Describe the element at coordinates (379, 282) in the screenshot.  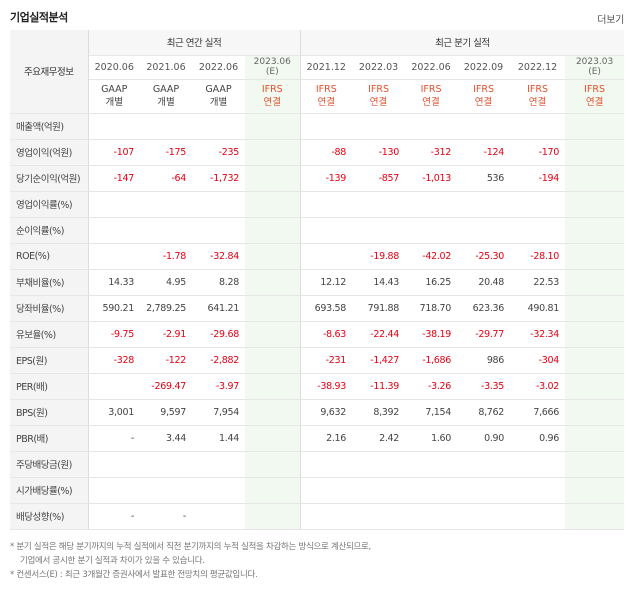
I see `value-cell: 14.43` at that location.